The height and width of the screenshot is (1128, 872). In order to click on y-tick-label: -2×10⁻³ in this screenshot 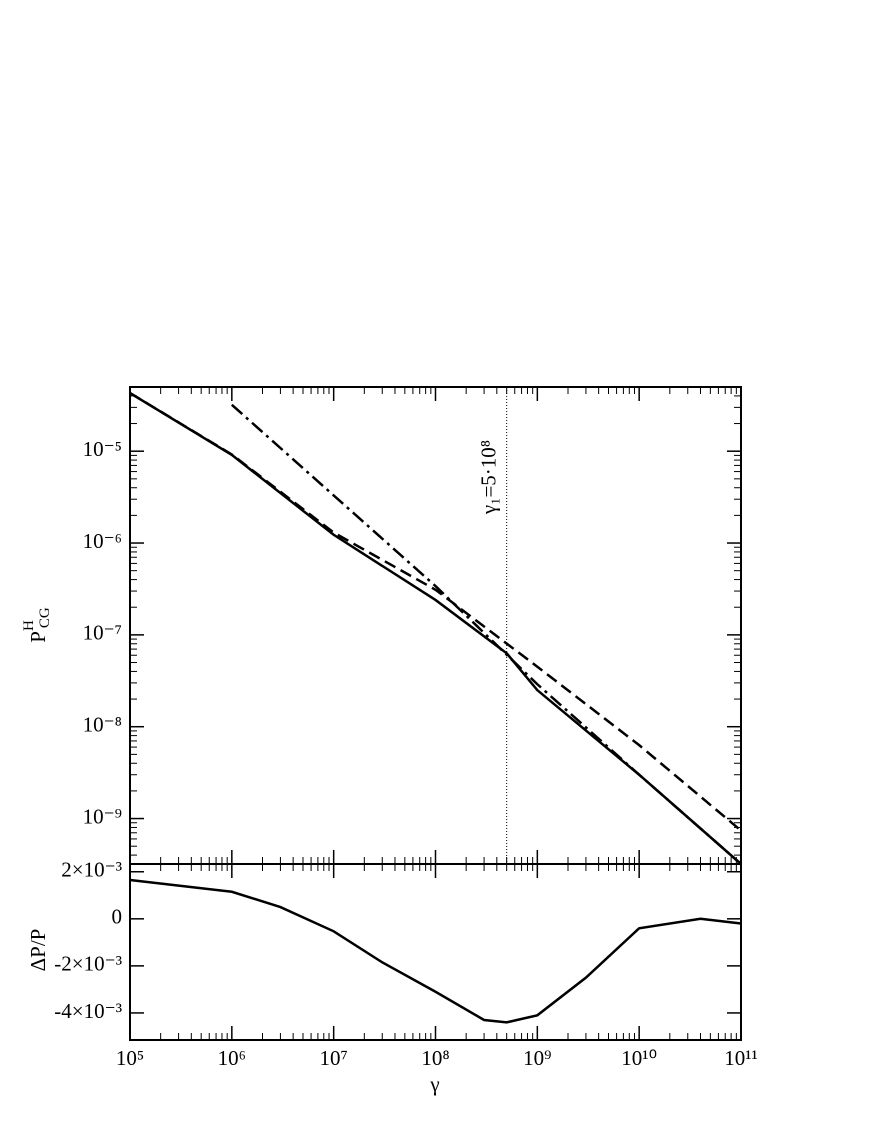, I will do `click(88, 964)`.